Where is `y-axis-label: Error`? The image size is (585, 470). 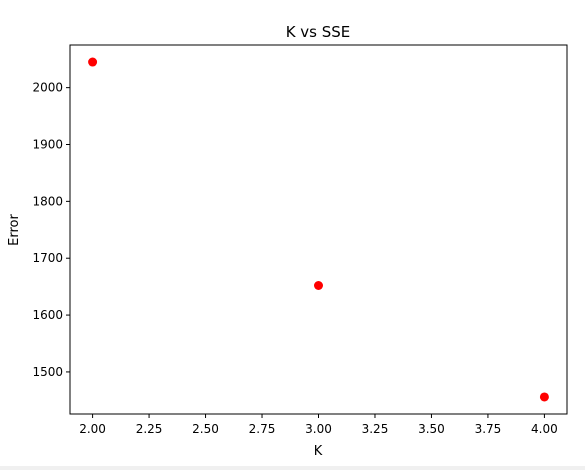
y-axis-label: Error is located at coordinates (14, 230).